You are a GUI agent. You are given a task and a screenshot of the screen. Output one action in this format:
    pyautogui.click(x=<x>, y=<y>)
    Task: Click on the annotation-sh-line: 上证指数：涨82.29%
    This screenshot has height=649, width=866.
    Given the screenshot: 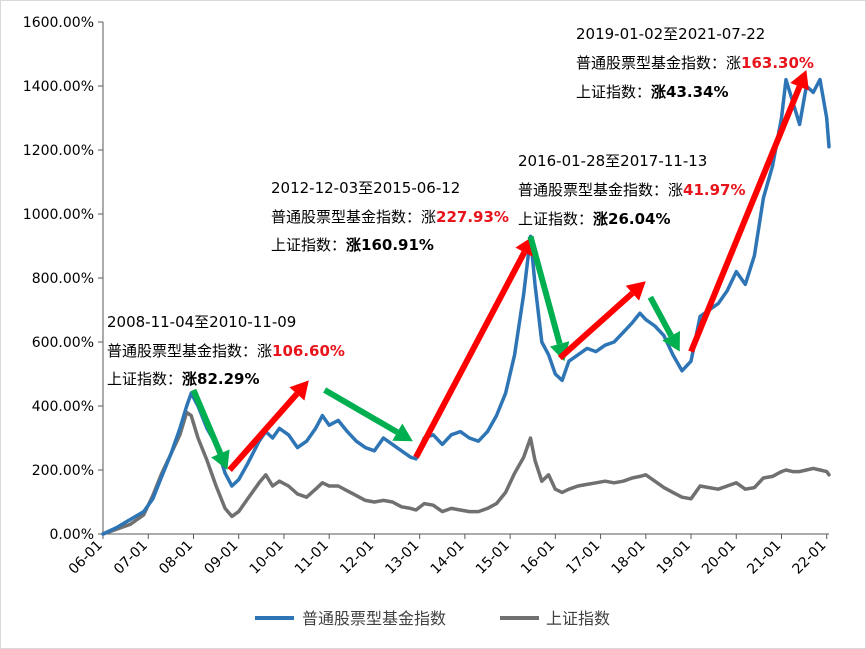 What is the action you would take?
    pyautogui.click(x=183, y=379)
    